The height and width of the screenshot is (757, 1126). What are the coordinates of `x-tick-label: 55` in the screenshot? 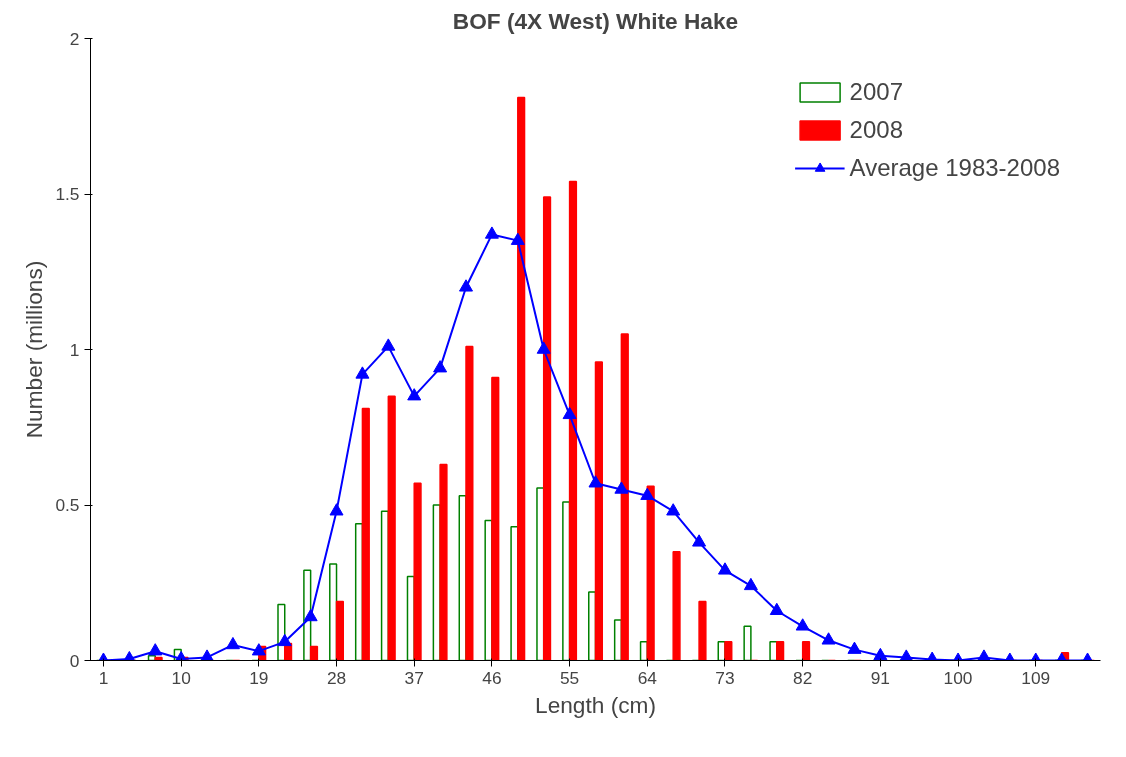 It's located at (569, 677).